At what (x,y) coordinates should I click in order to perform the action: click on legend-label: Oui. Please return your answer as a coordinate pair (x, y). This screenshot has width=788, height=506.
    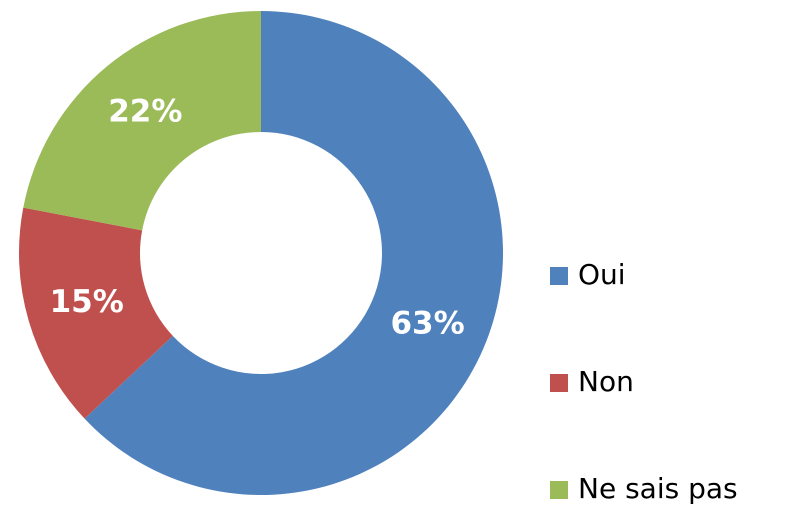
    Looking at the image, I should click on (602, 274).